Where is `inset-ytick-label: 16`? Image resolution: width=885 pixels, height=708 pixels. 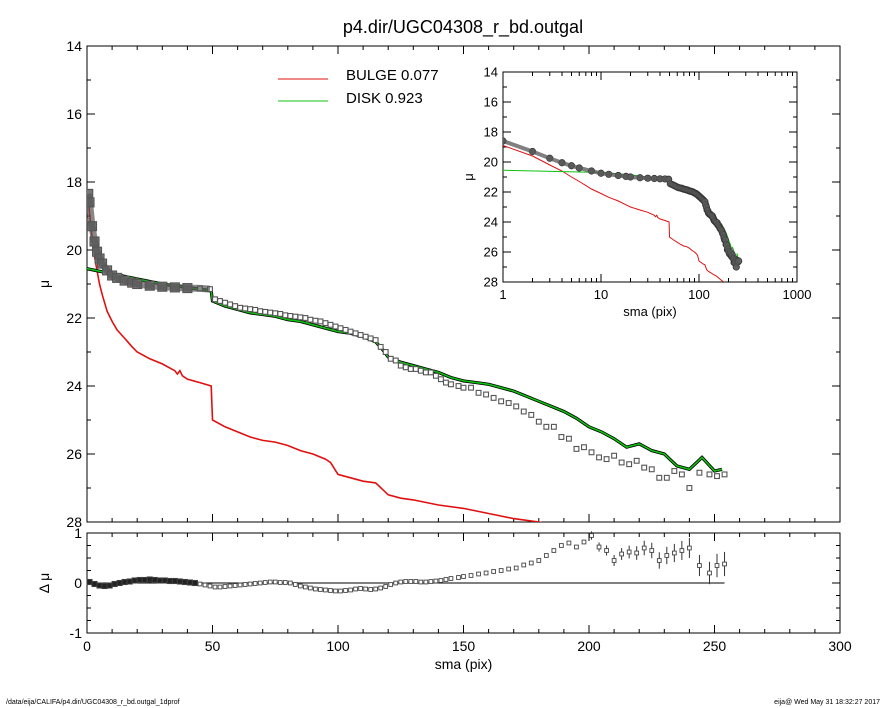 inset-ytick-label: 16 is located at coordinates (491, 102).